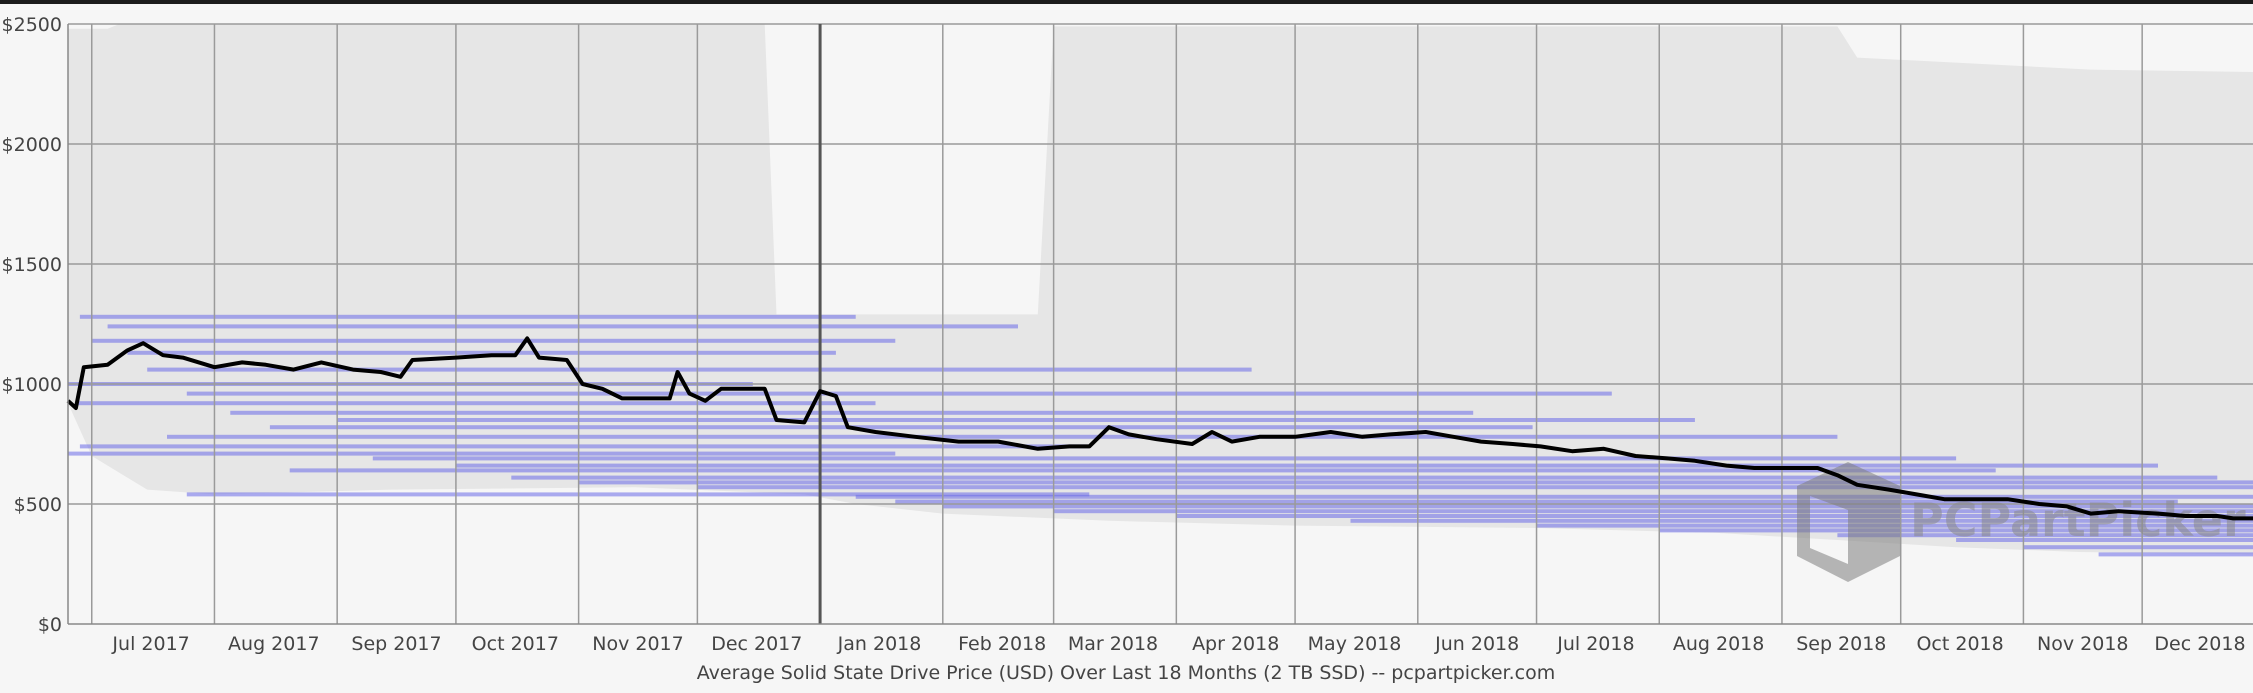 Image resolution: width=2253 pixels, height=693 pixels. I want to click on pcpartpicker-logo-icon, so click(1848, 522).